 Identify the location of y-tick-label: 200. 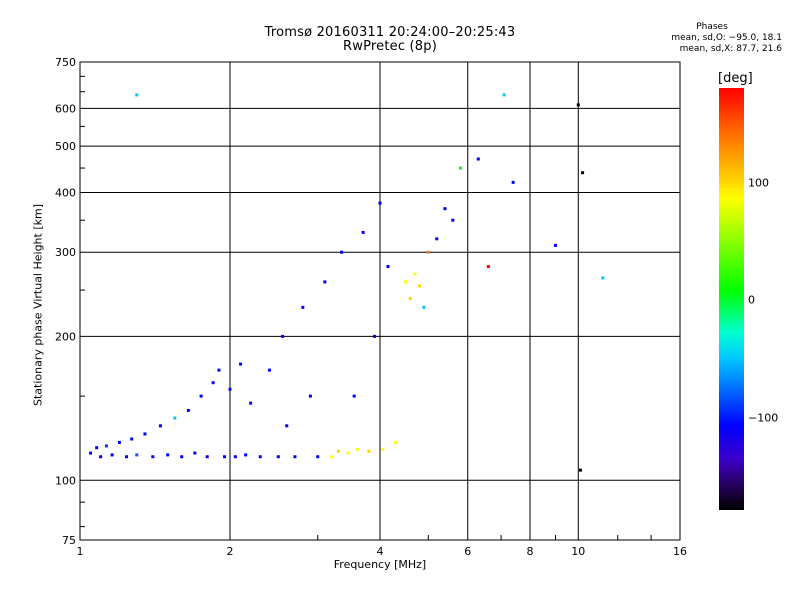
(65, 336).